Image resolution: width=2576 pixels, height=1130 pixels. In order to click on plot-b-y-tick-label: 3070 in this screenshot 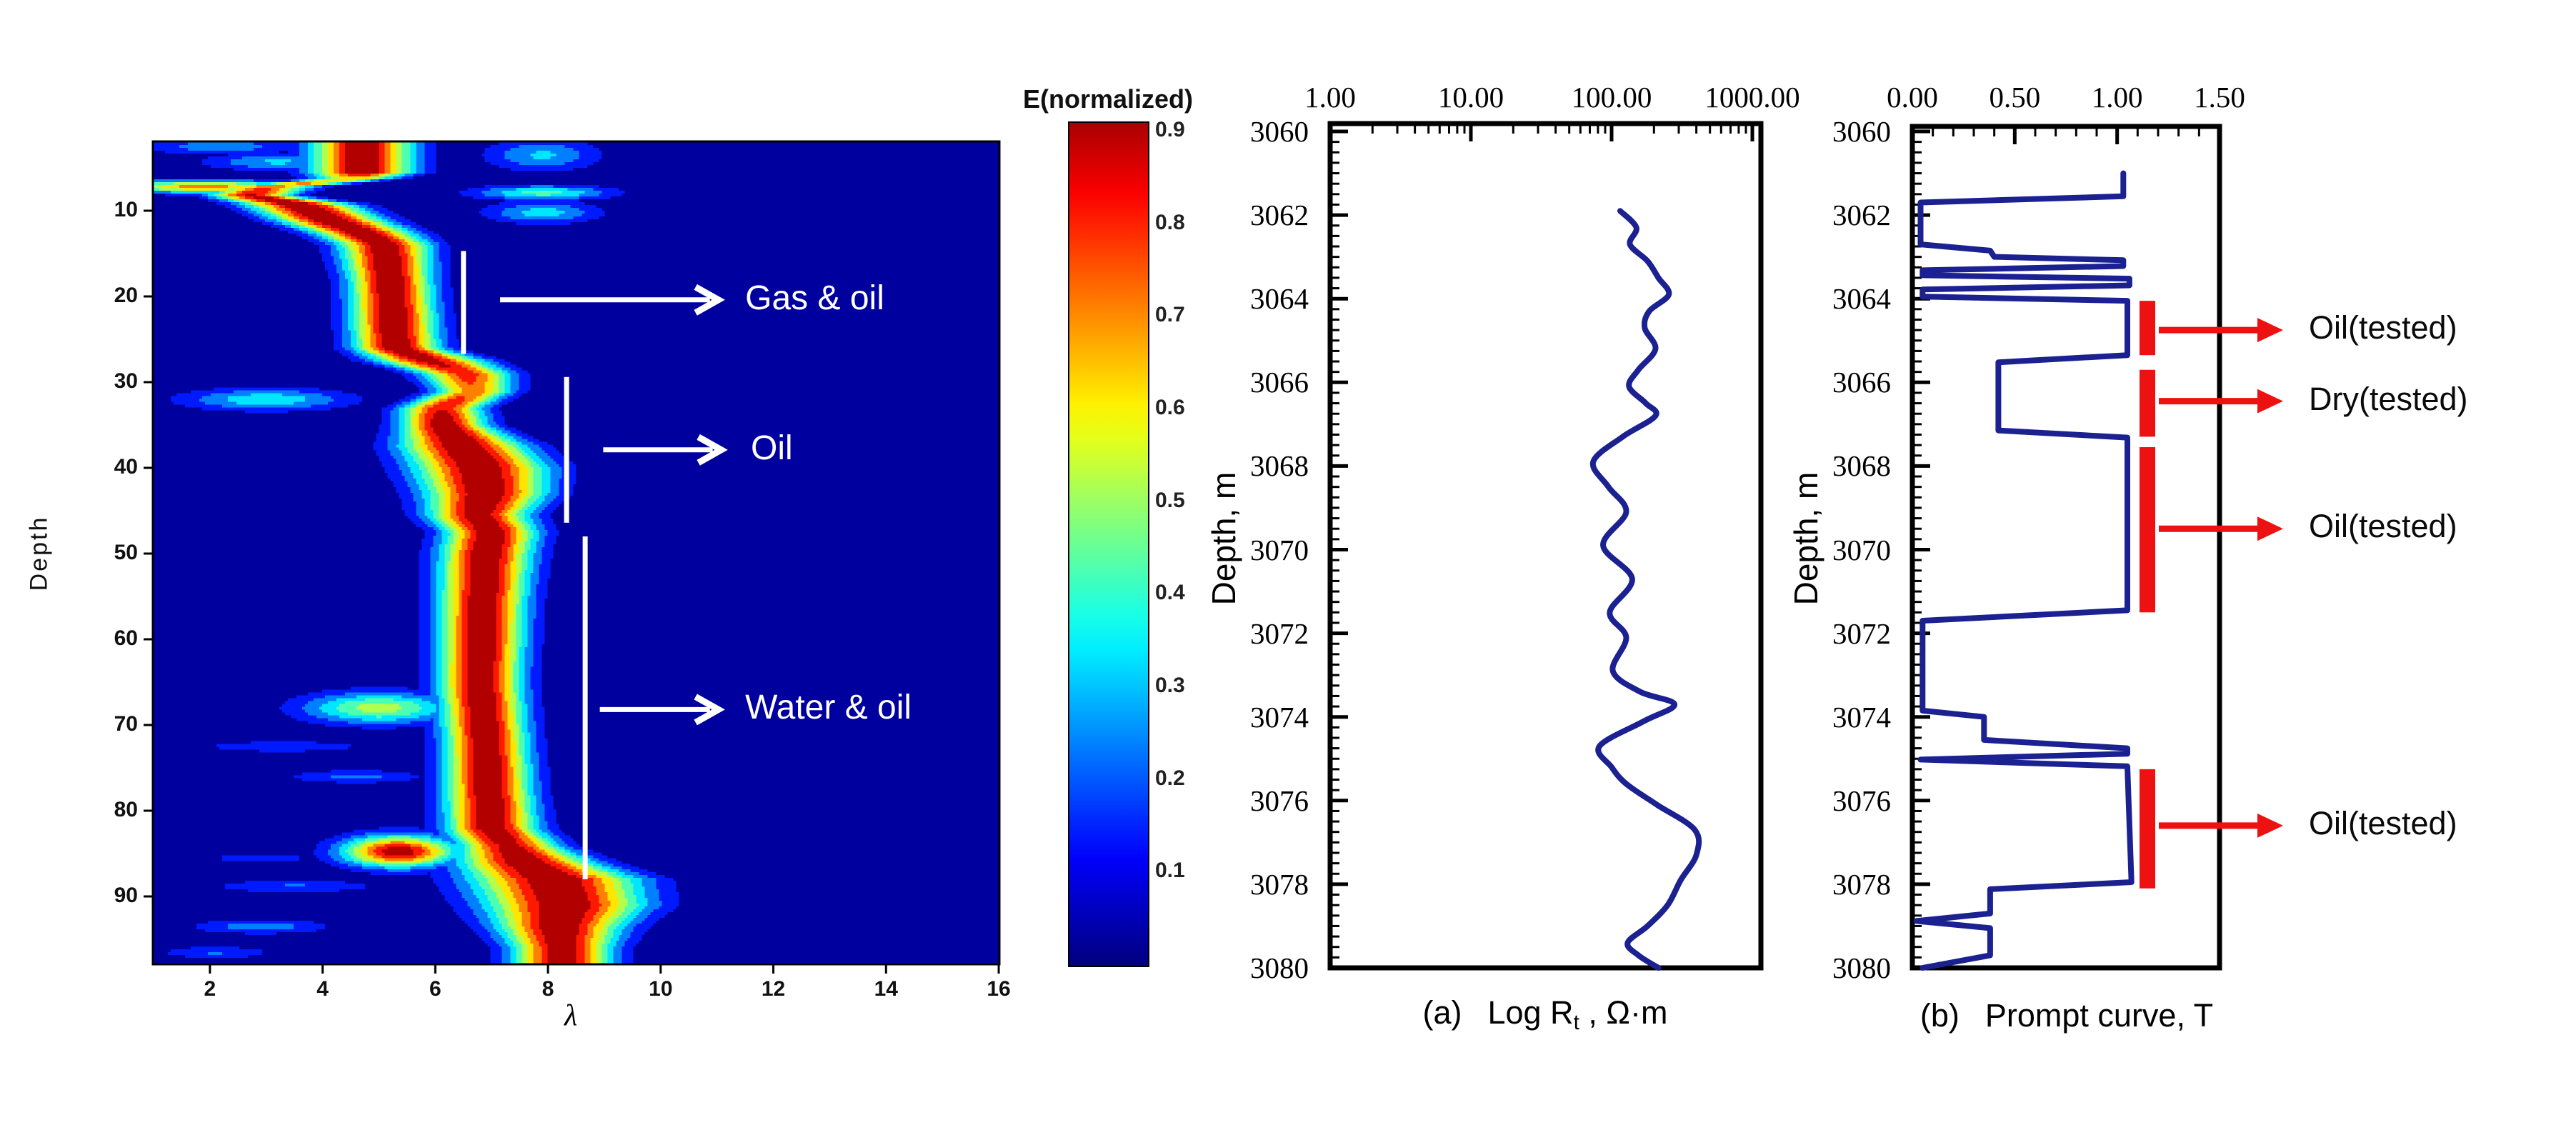, I will do `click(1862, 549)`.